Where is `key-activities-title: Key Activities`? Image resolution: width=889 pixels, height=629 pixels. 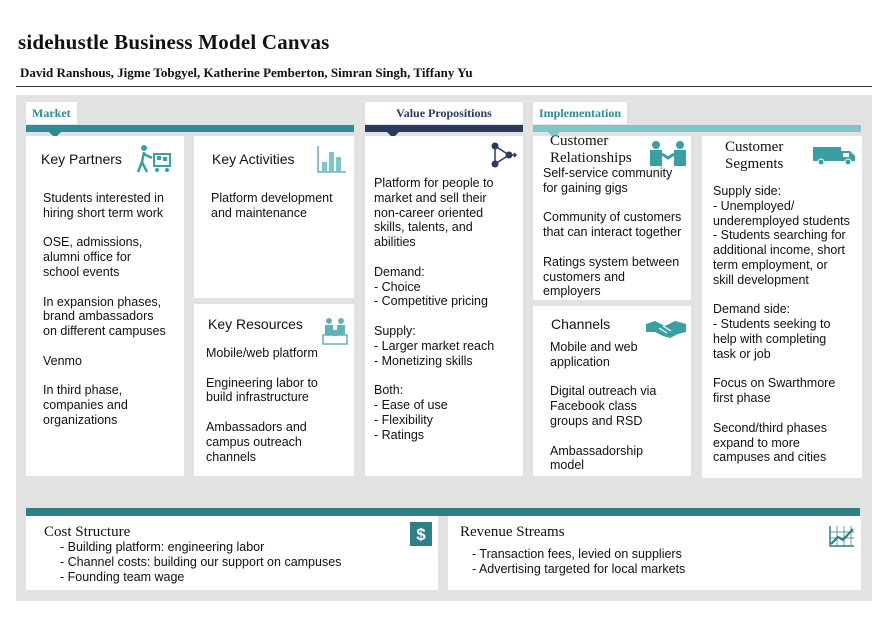
key-activities-title: Key Activities is located at coordinates (253, 159).